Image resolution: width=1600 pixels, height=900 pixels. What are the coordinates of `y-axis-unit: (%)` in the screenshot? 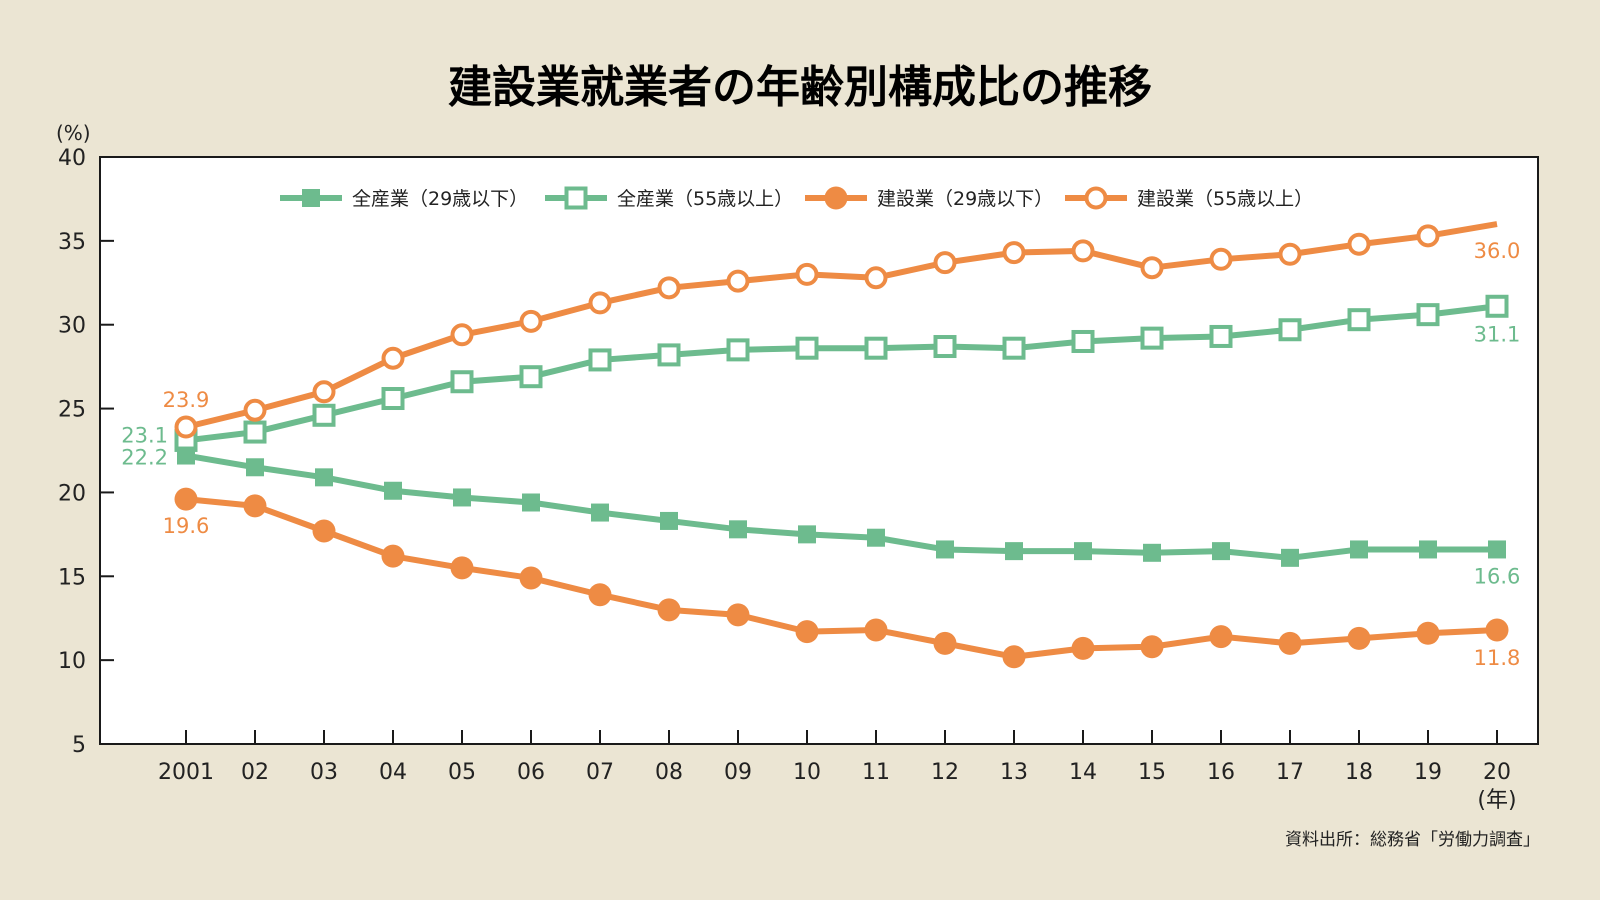 It's located at (73, 133).